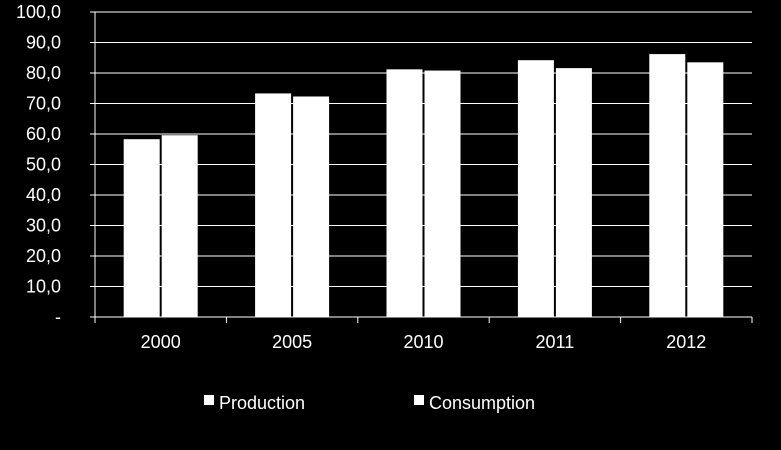  Describe the element at coordinates (423, 342) in the screenshot. I see `x-tick-label: 2010` at that location.